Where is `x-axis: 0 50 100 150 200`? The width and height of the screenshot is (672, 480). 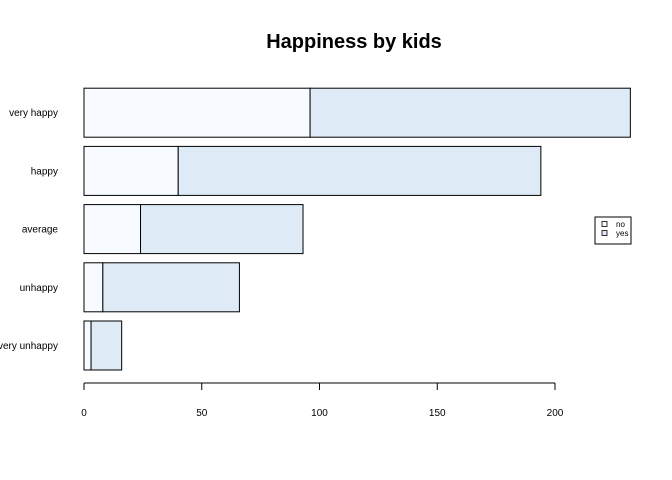
x-axis: 0 50 100 150 200 is located at coordinates (322, 400).